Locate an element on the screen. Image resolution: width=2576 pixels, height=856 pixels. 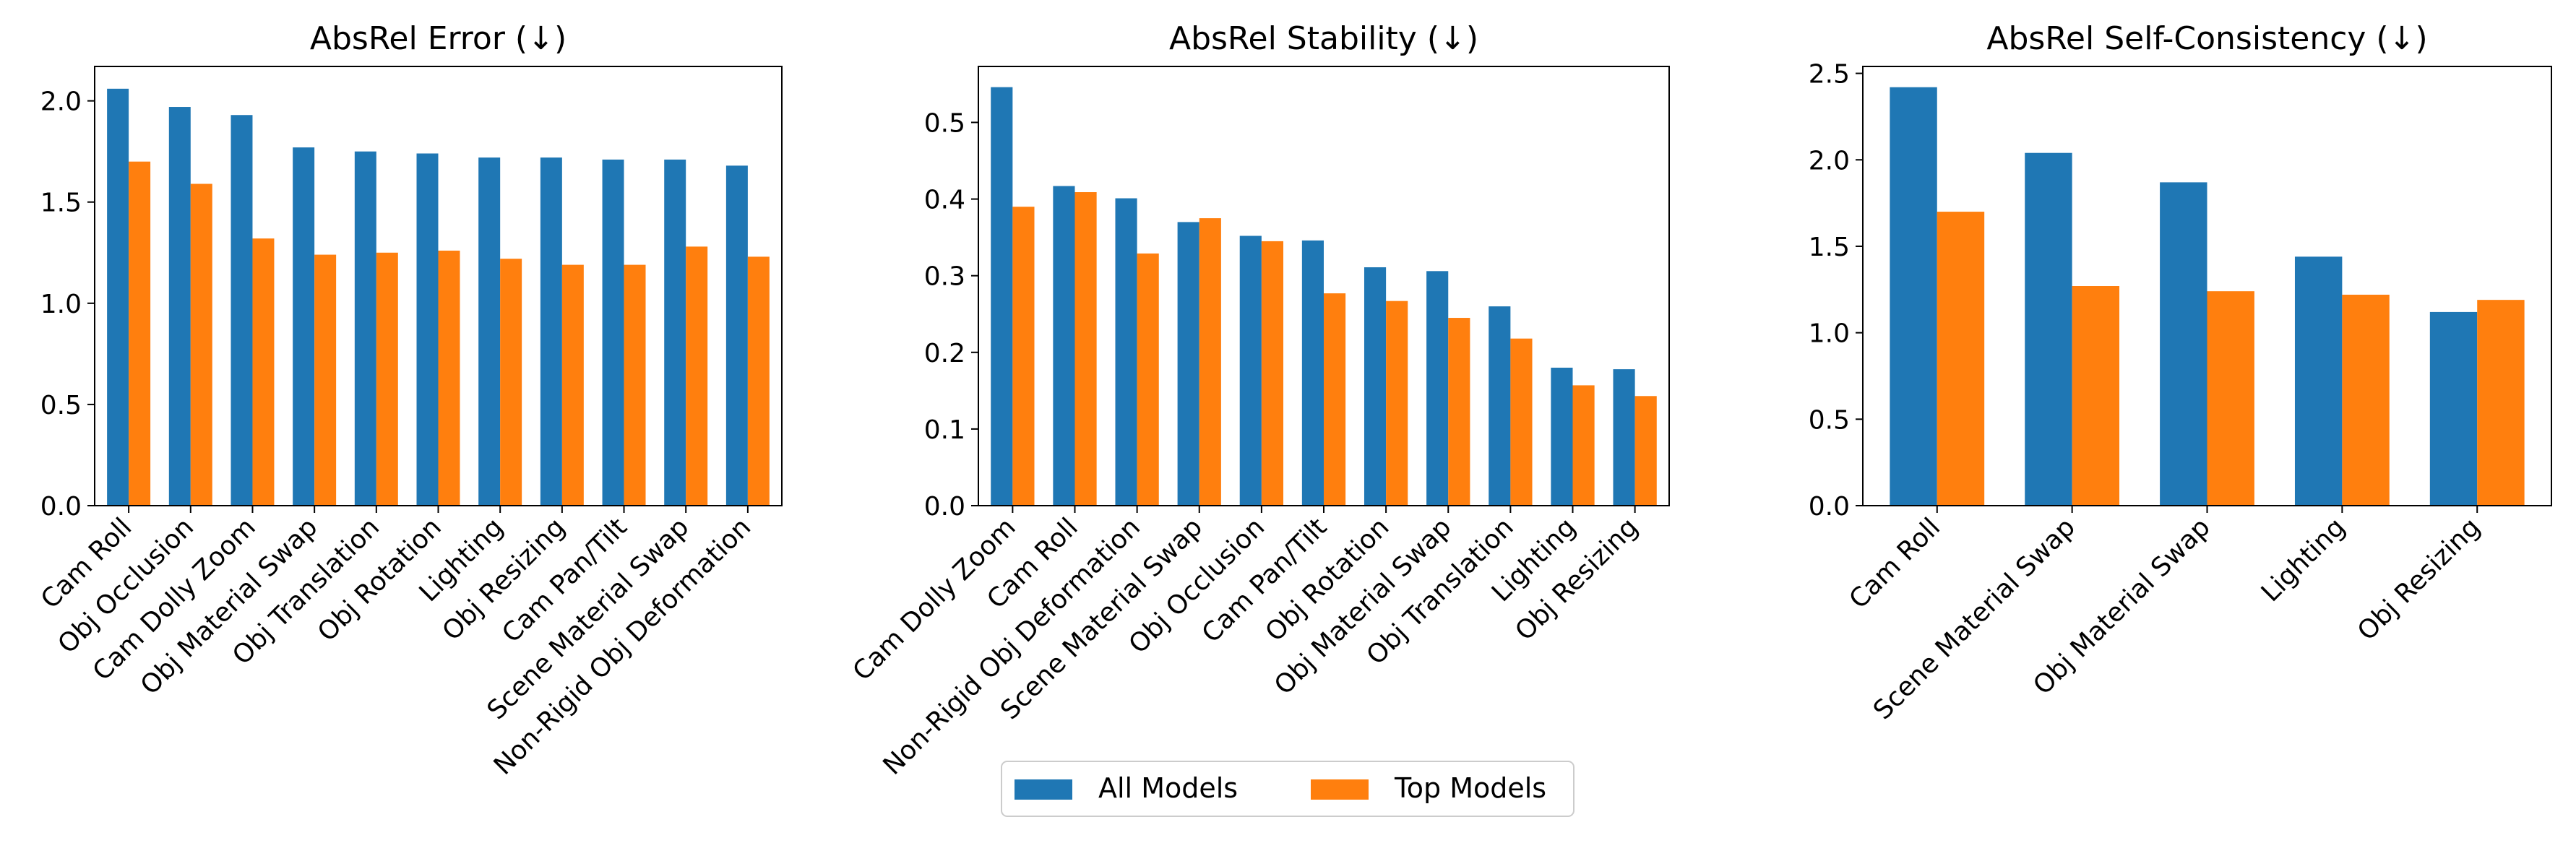
chart-title: AbsRel Error (↓) is located at coordinates (438, 38).